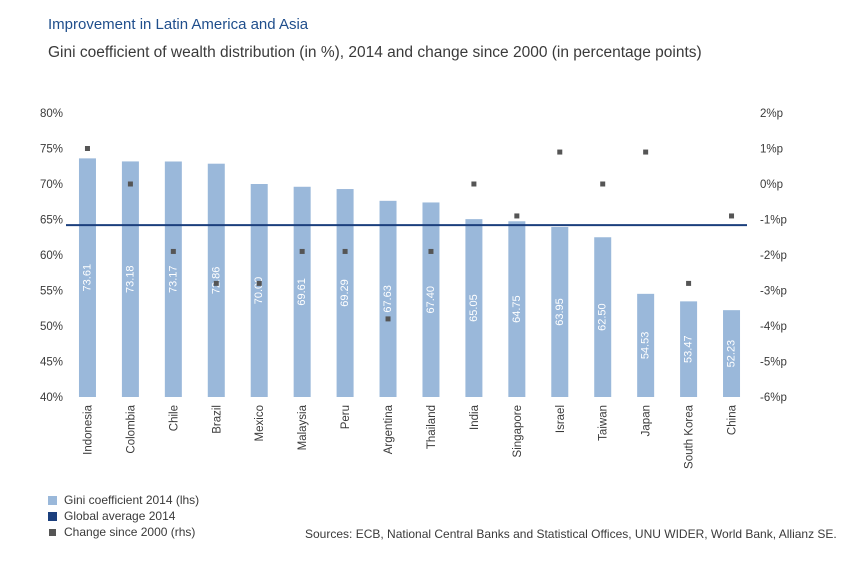 The image size is (848, 569). Describe the element at coordinates (771, 150) in the screenshot. I see `y-right-tick-label: 1%p` at that location.